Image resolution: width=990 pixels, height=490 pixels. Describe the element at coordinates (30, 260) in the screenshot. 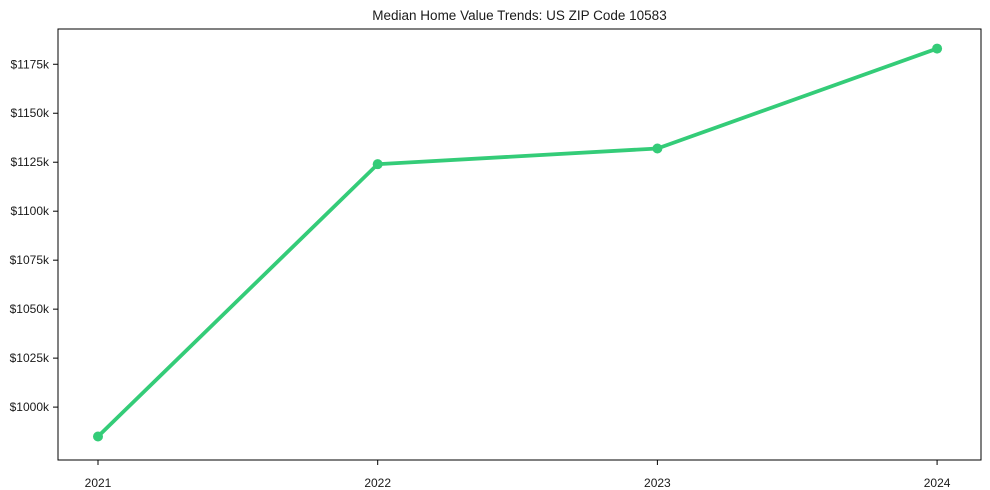

I see `y-tick-label: $1075k` at that location.